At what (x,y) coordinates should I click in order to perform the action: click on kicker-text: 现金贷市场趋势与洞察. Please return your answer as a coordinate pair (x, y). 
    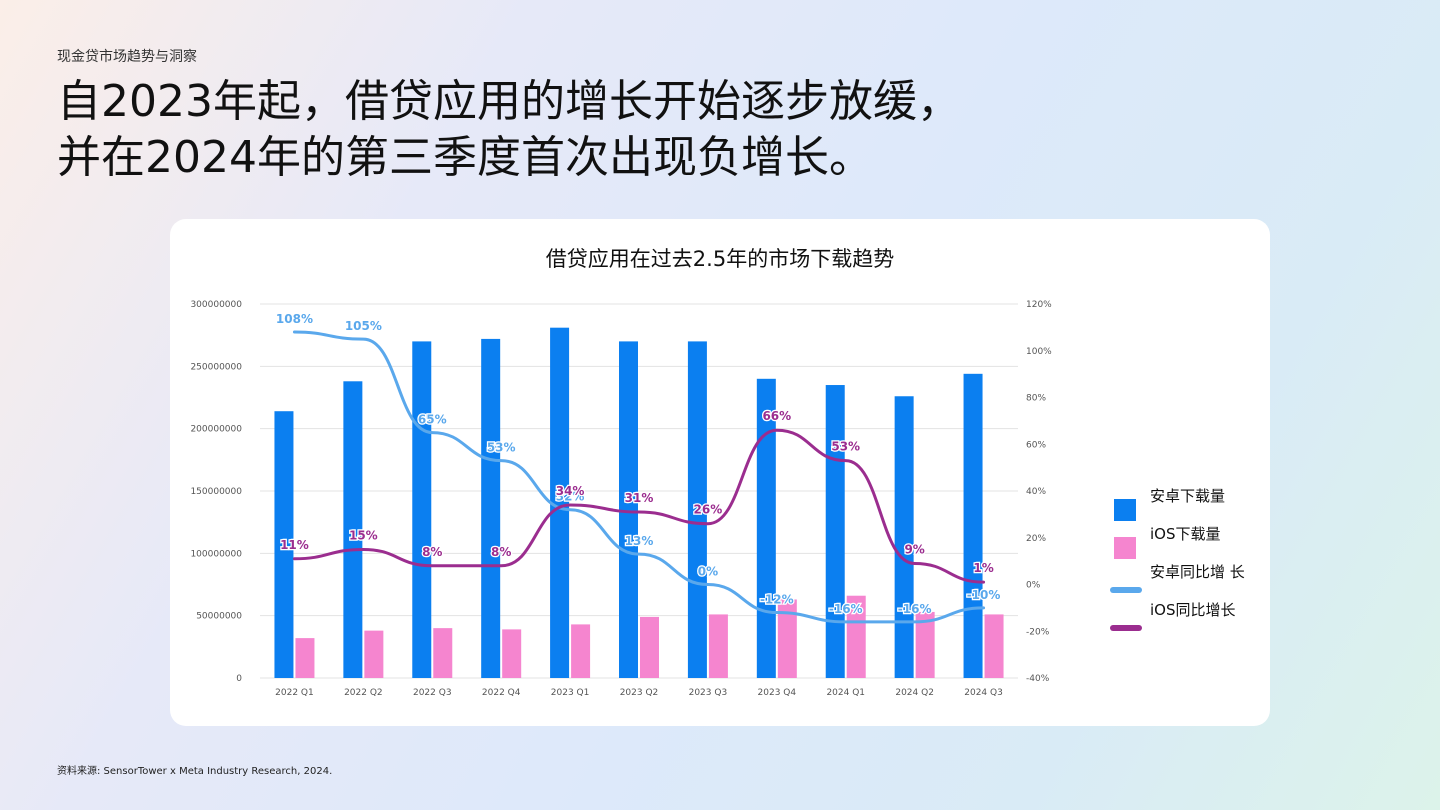
    Looking at the image, I should click on (127, 57).